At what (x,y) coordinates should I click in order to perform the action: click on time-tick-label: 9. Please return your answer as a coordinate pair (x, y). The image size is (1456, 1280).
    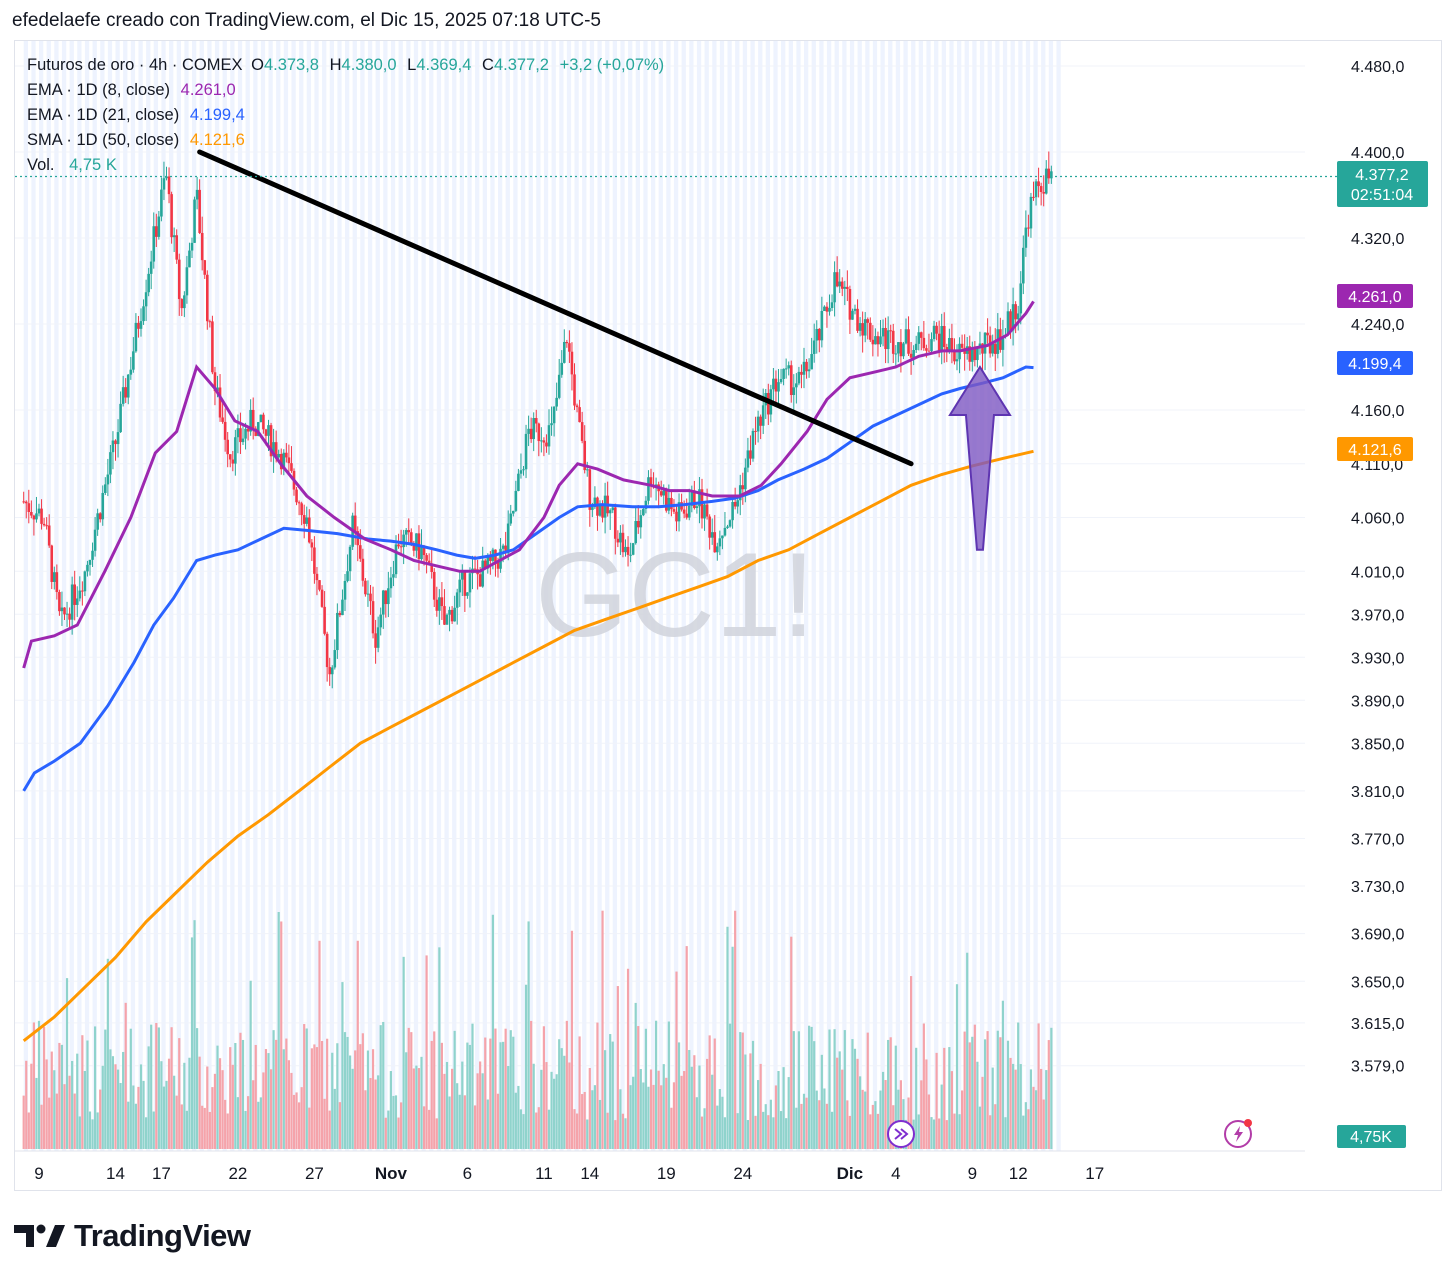
    Looking at the image, I should click on (972, 1173).